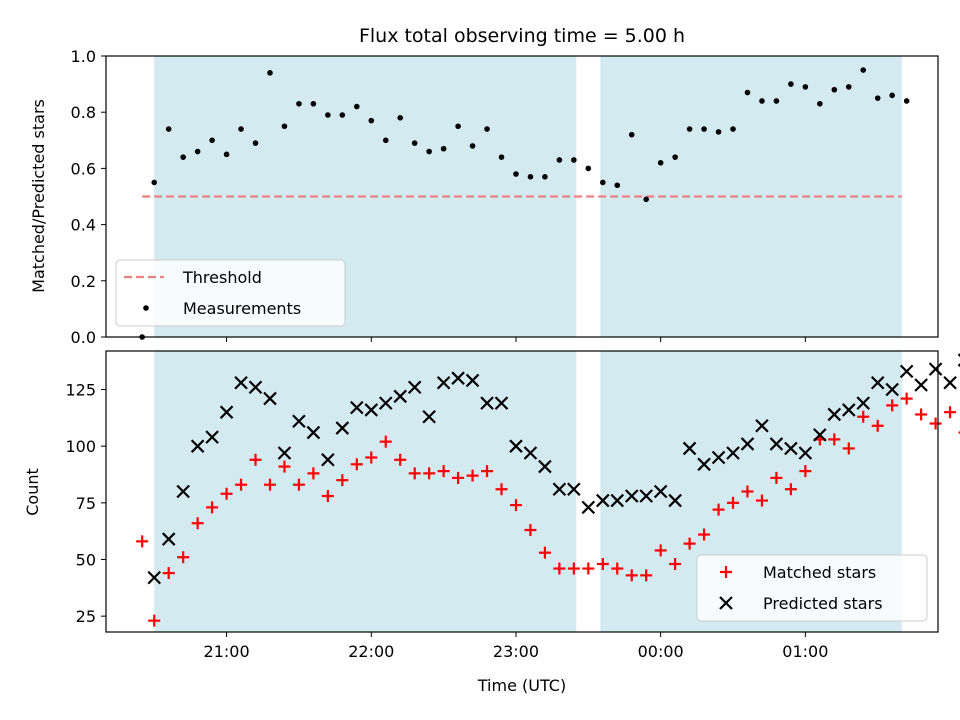 This screenshot has height=720, width=960. Describe the element at coordinates (83, 225) in the screenshot. I see `ratio-y-tick-label: 0.4` at that location.